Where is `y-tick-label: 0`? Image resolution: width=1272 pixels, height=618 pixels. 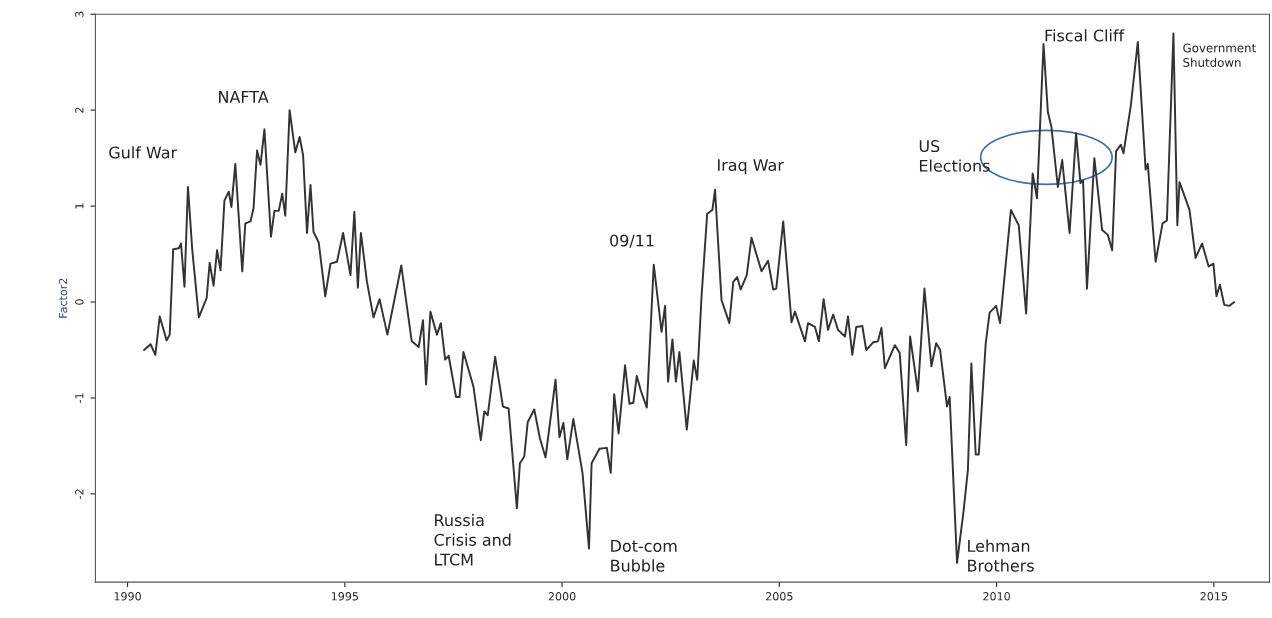
y-tick-label: 0 is located at coordinates (79, 302).